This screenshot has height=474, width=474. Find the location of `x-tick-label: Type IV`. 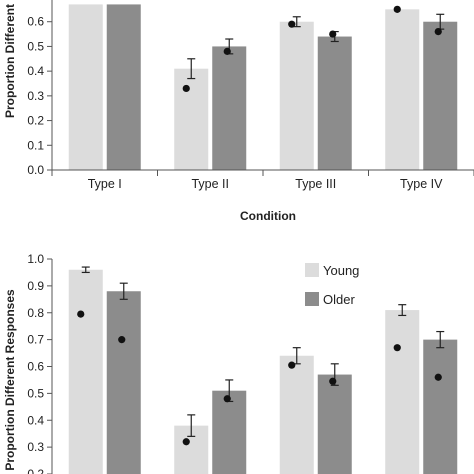

x-tick-label: Type IV is located at coordinates (421, 184).